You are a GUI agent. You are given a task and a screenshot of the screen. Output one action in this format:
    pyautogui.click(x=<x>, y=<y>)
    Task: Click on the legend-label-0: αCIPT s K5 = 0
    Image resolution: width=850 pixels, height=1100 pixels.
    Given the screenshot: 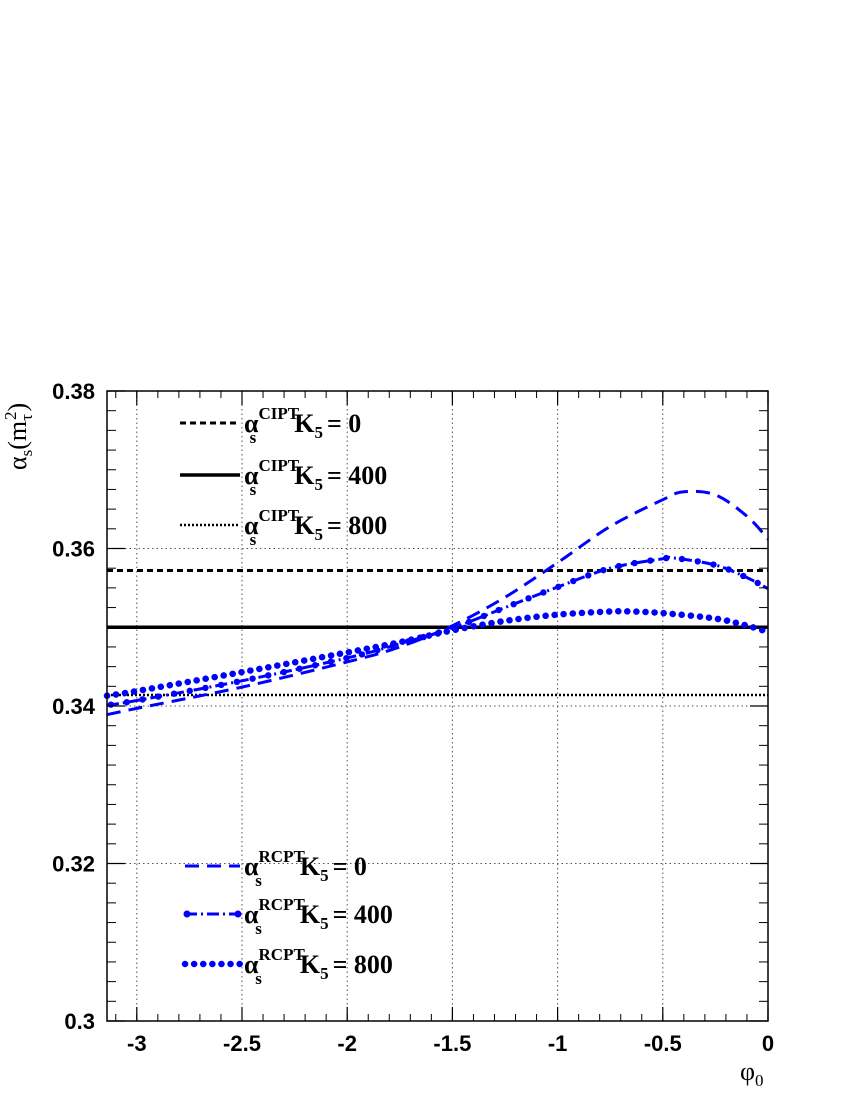 What is the action you would take?
    pyautogui.click(x=302, y=425)
    